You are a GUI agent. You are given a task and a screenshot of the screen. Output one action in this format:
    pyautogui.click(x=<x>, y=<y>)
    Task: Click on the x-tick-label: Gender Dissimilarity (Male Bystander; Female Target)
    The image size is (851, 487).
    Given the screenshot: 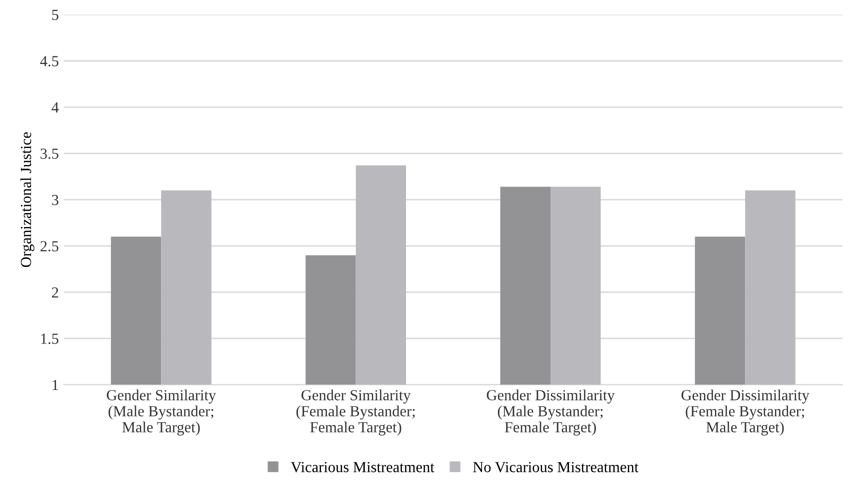 What is the action you would take?
    pyautogui.click(x=550, y=413)
    